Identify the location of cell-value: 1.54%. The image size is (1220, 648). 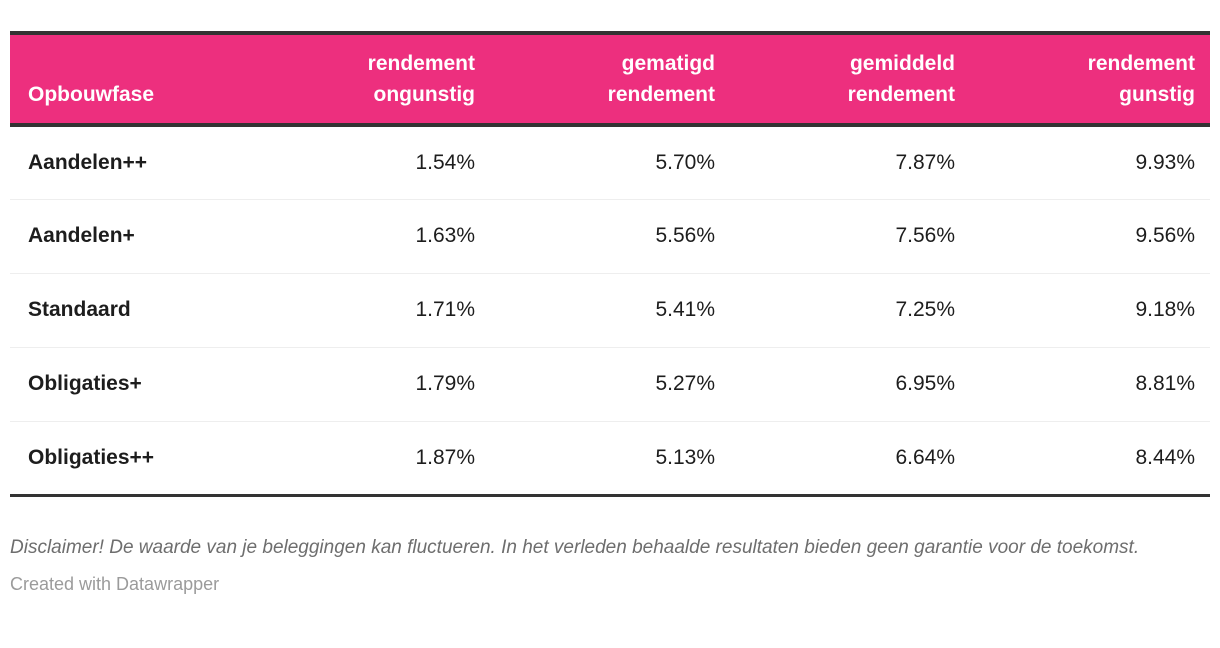
(370, 162).